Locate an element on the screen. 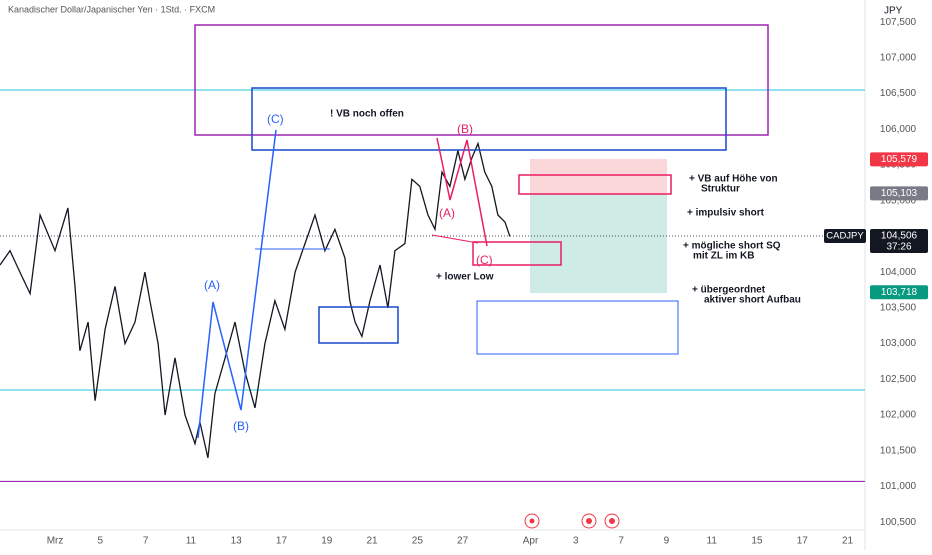 Image resolution: width=932 pixels, height=555 pixels. annotation: aktiver short Aufbau is located at coordinates (752, 300).